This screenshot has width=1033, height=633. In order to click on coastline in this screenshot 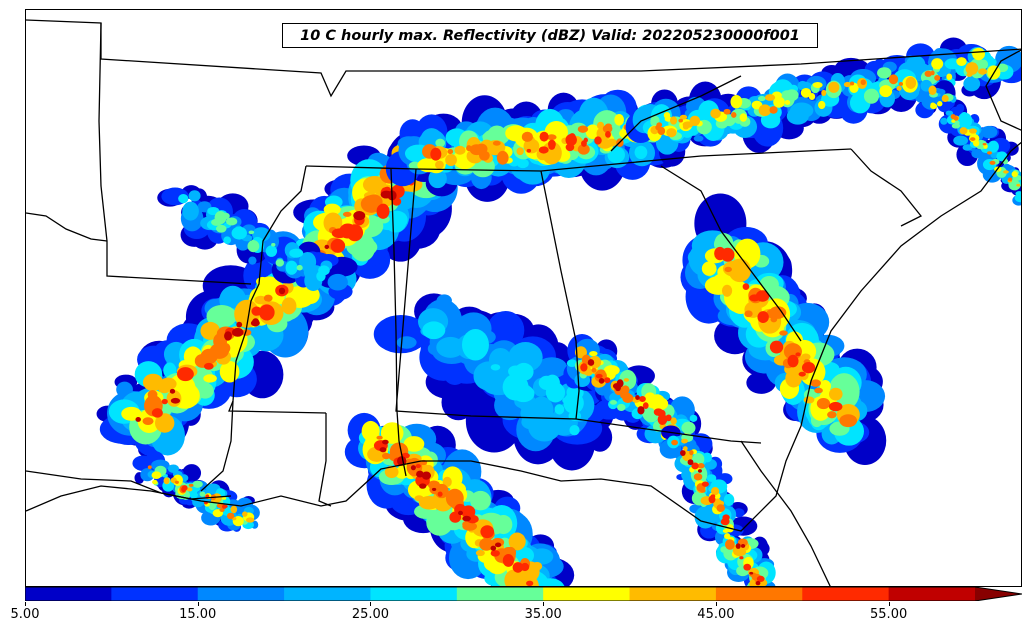, I will do `click(785, 513)`.